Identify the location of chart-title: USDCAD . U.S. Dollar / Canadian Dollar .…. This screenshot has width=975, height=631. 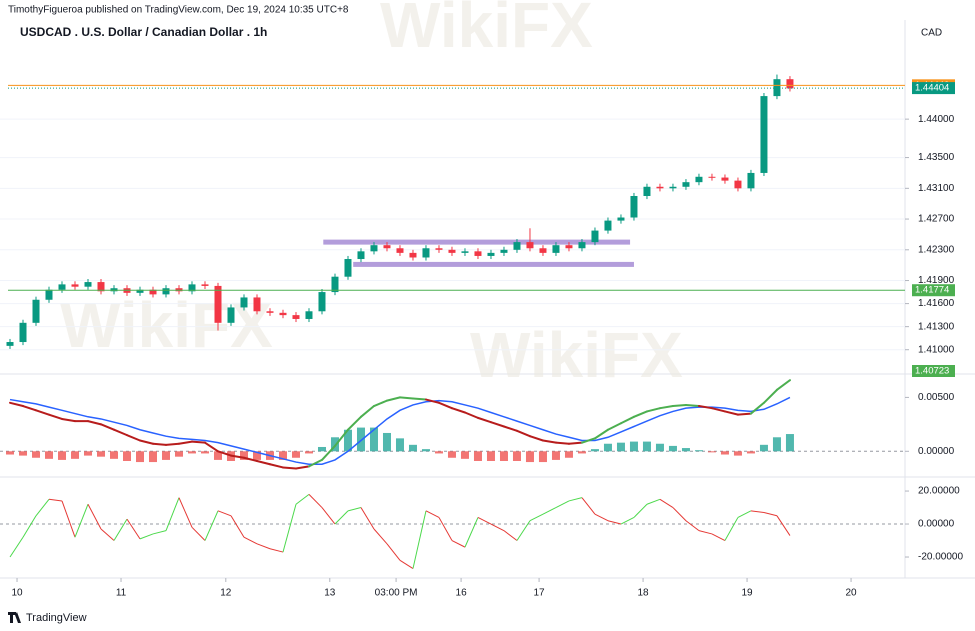
(143, 32).